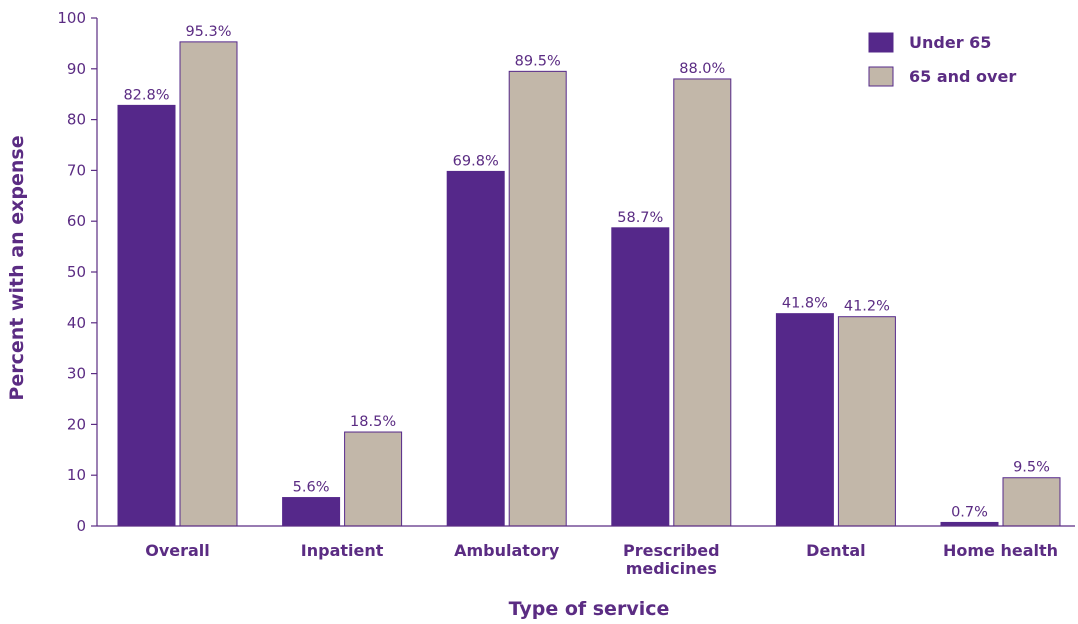 The image size is (1078, 624). I want to click on y-tick-label: 60, so click(76, 221).